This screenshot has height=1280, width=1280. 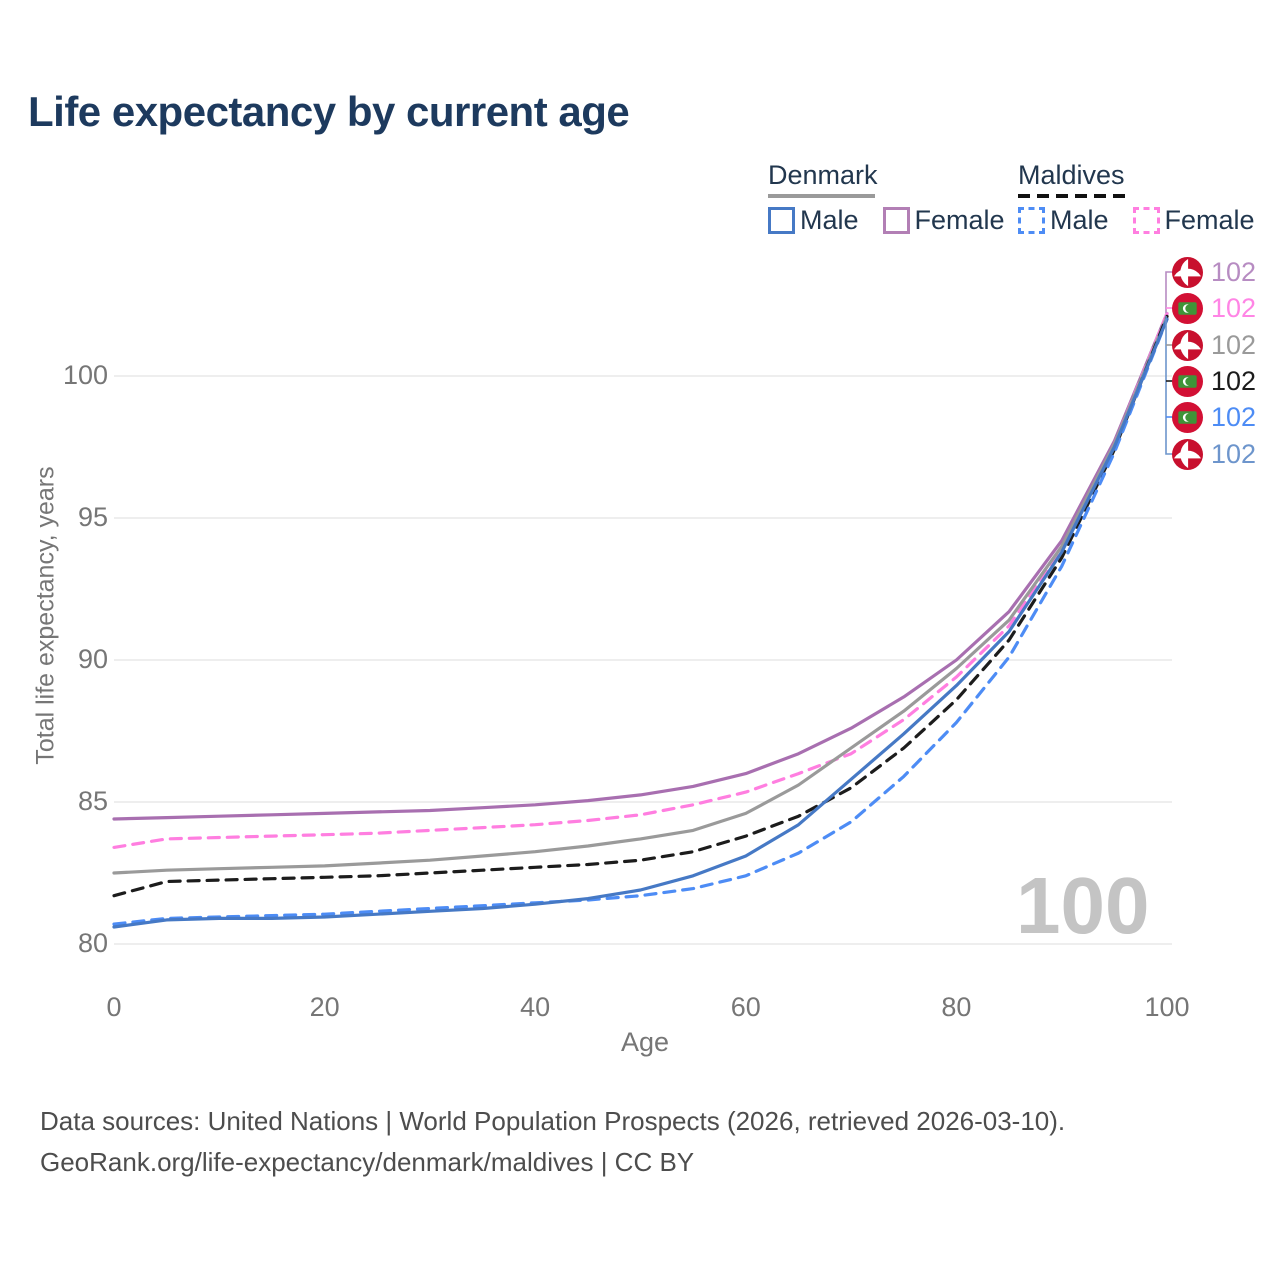 What do you see at coordinates (1167, 1007) in the screenshot?
I see `x-tick-100: 100` at bounding box center [1167, 1007].